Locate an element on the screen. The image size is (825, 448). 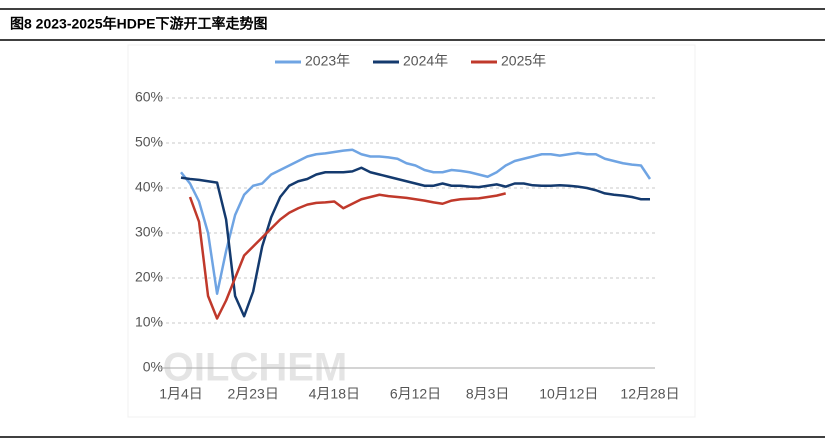
y-tick-label: 0% is located at coordinates (153, 367).